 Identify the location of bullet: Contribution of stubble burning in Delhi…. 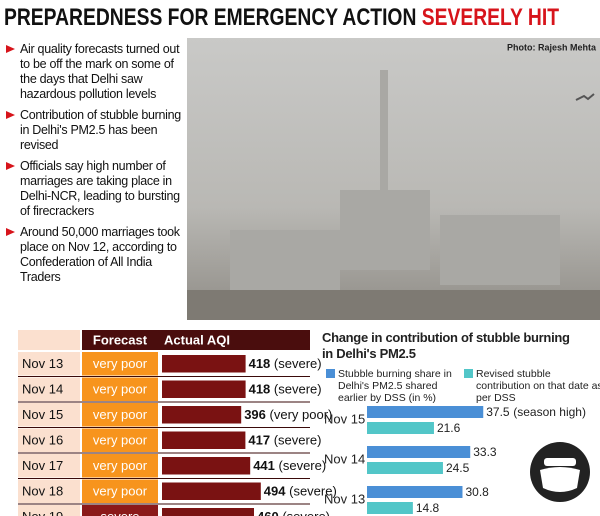
(94, 130).